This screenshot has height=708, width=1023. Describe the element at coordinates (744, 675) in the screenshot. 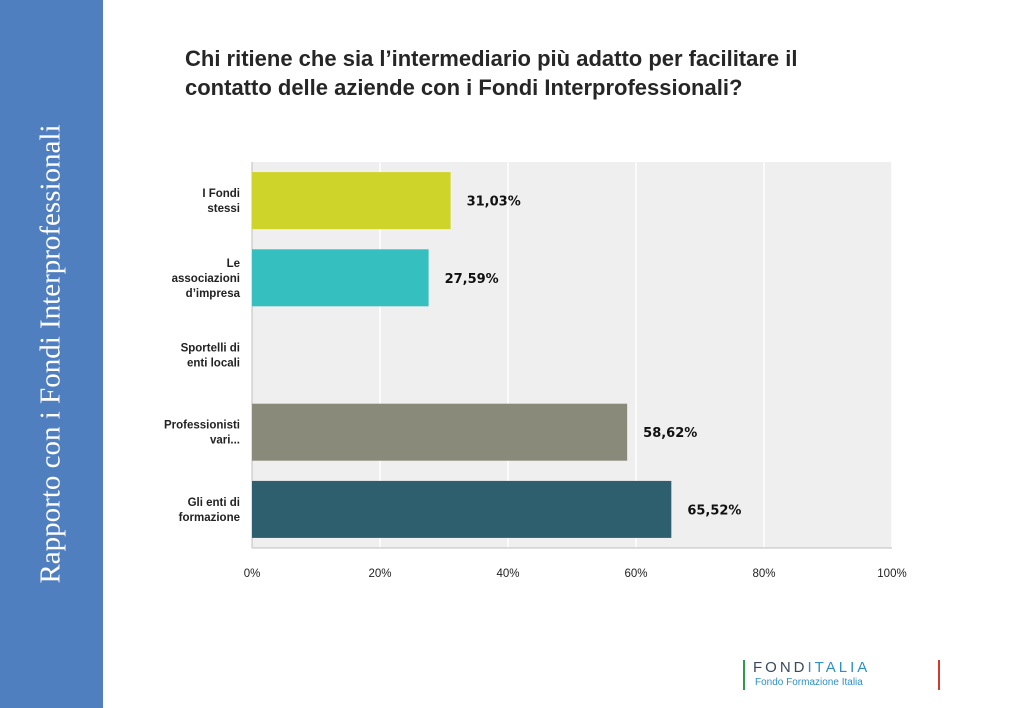

I see `logo-left-bar` at that location.